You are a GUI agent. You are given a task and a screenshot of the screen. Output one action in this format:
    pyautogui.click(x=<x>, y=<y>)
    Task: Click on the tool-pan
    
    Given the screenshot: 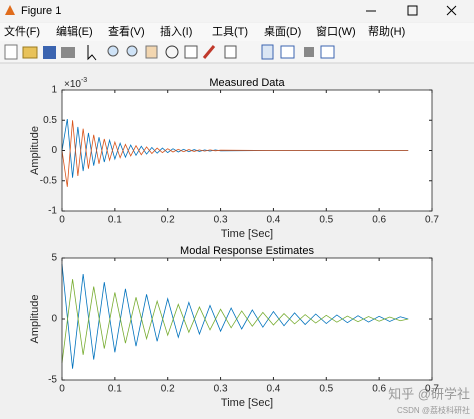 What is the action you would take?
    pyautogui.click(x=151, y=52)
    